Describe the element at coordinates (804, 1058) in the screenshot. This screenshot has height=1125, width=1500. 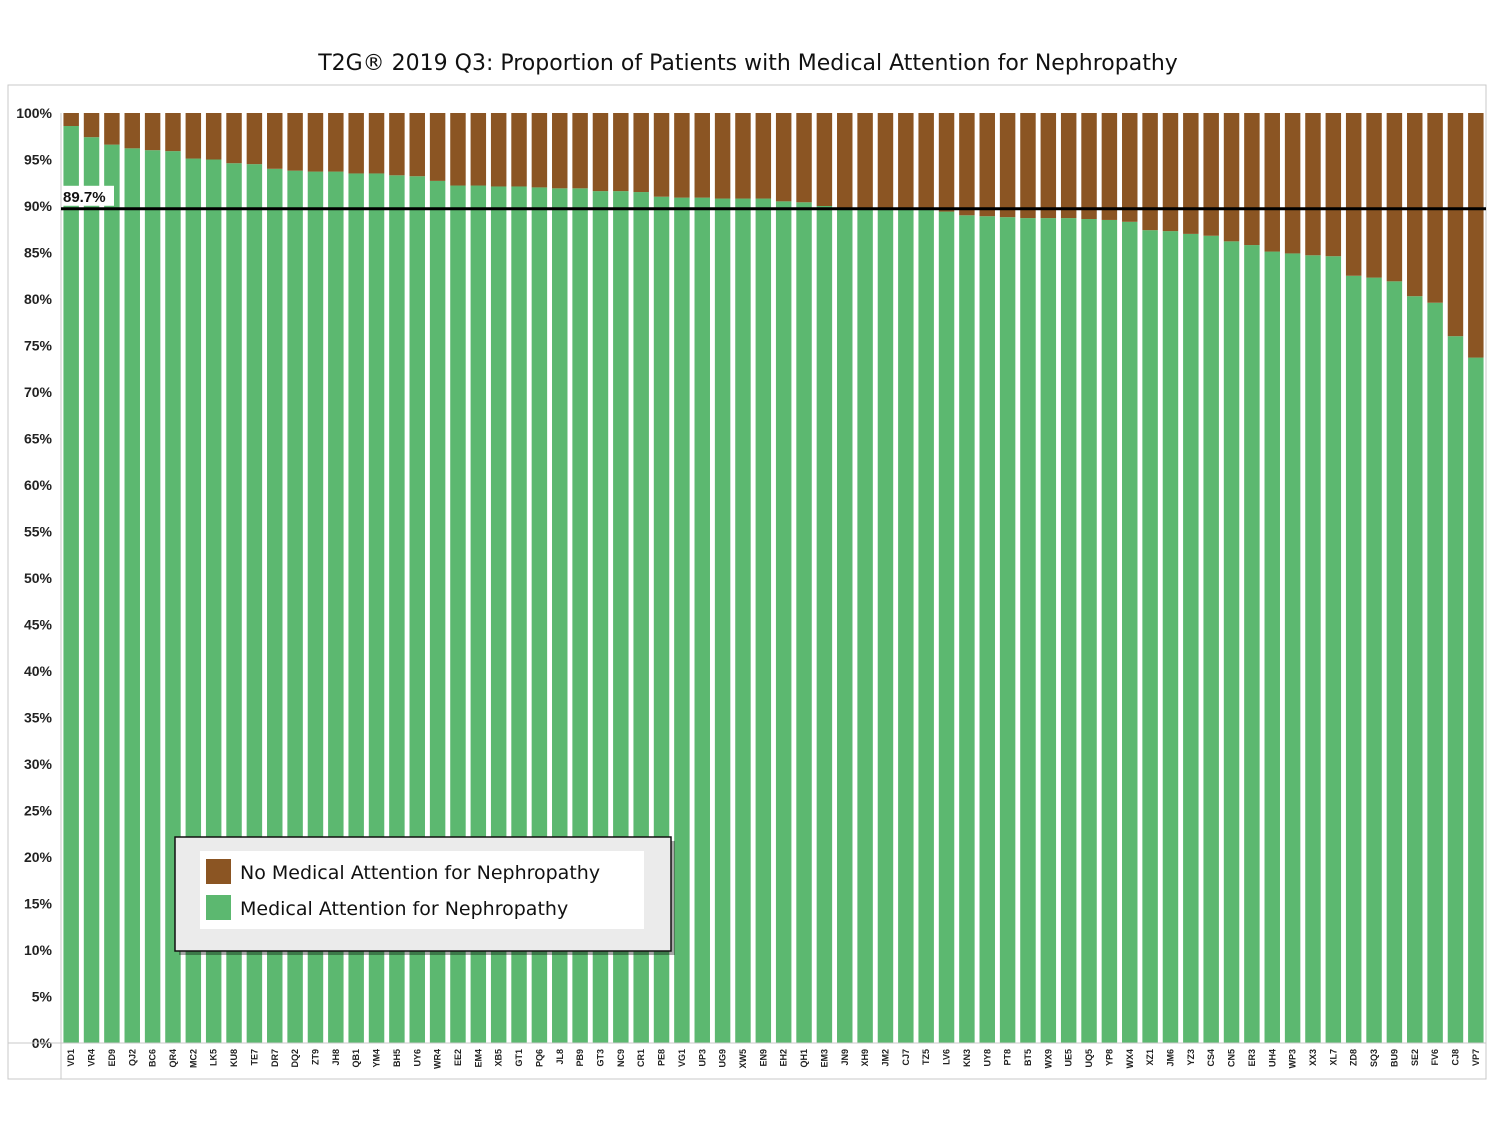
I see `x-tick-label: QH1` at that location.